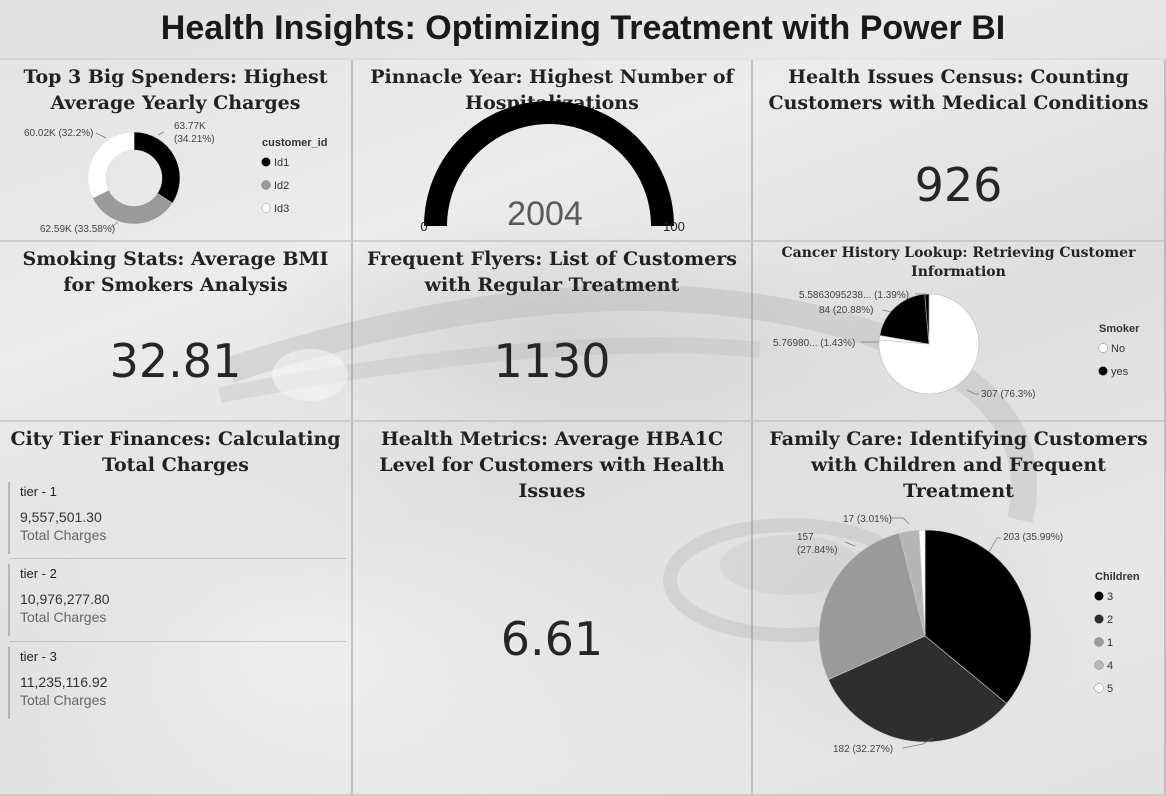 This screenshot has width=1166, height=796. What do you see at coordinates (846, 310) in the screenshot?
I see `data-label: 84 (20.88%)` at bounding box center [846, 310].